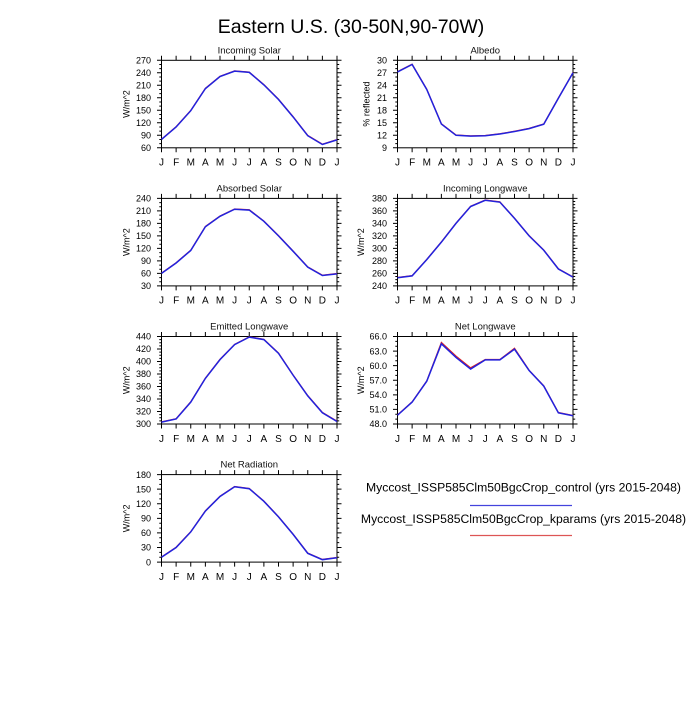 Image resolution: width=700 pixels, height=705 pixels. What do you see at coordinates (378, 351) in the screenshot?
I see `svg-text: 63.0` at bounding box center [378, 351].